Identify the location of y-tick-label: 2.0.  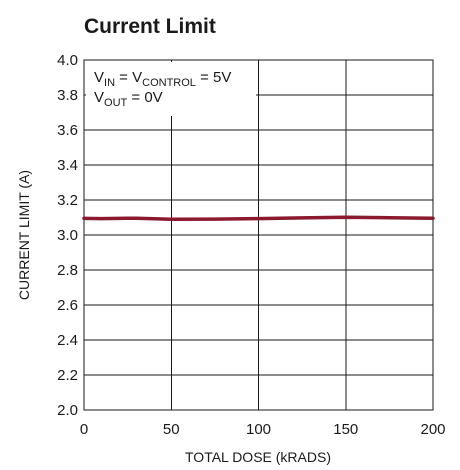
(67, 410).